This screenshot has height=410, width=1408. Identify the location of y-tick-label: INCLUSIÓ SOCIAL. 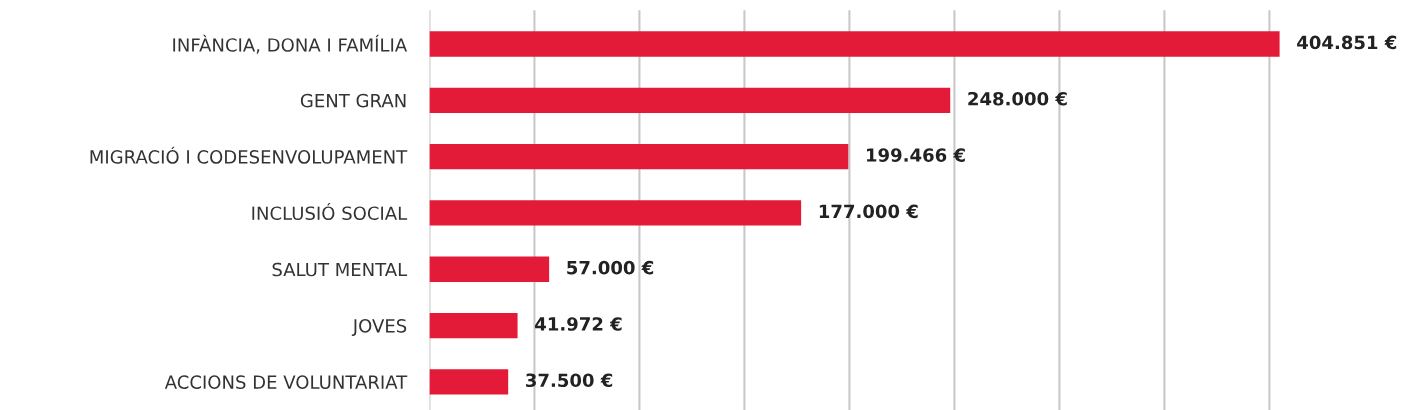
(330, 212).